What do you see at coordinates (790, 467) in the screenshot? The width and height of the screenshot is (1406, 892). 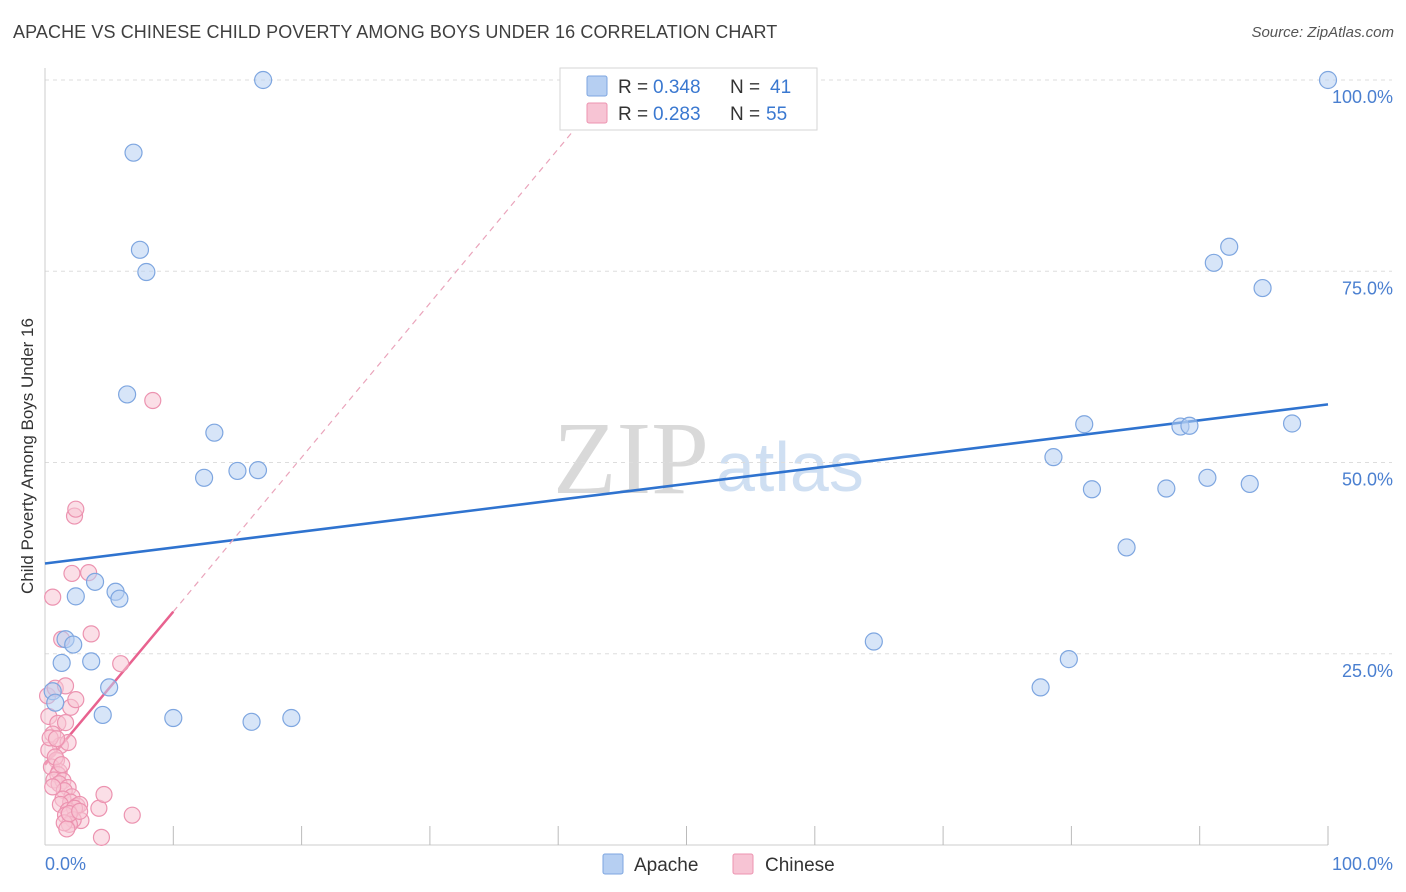 I see `watermark-atlas: atlas` at bounding box center [790, 467].